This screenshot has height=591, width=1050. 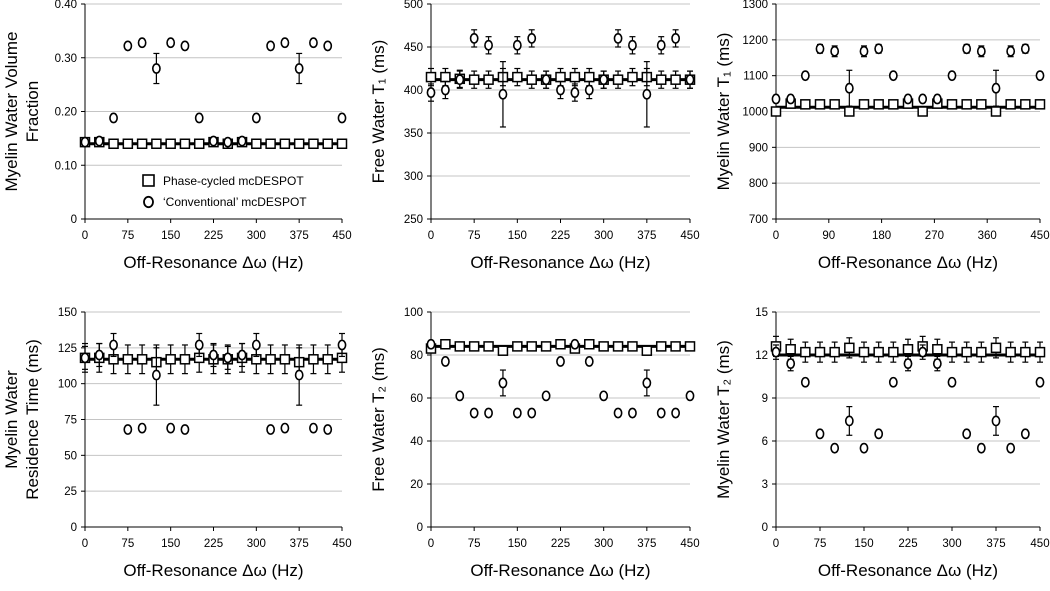 I want to click on y-axis-label-line: Residence Time (ms), so click(x=32, y=419).